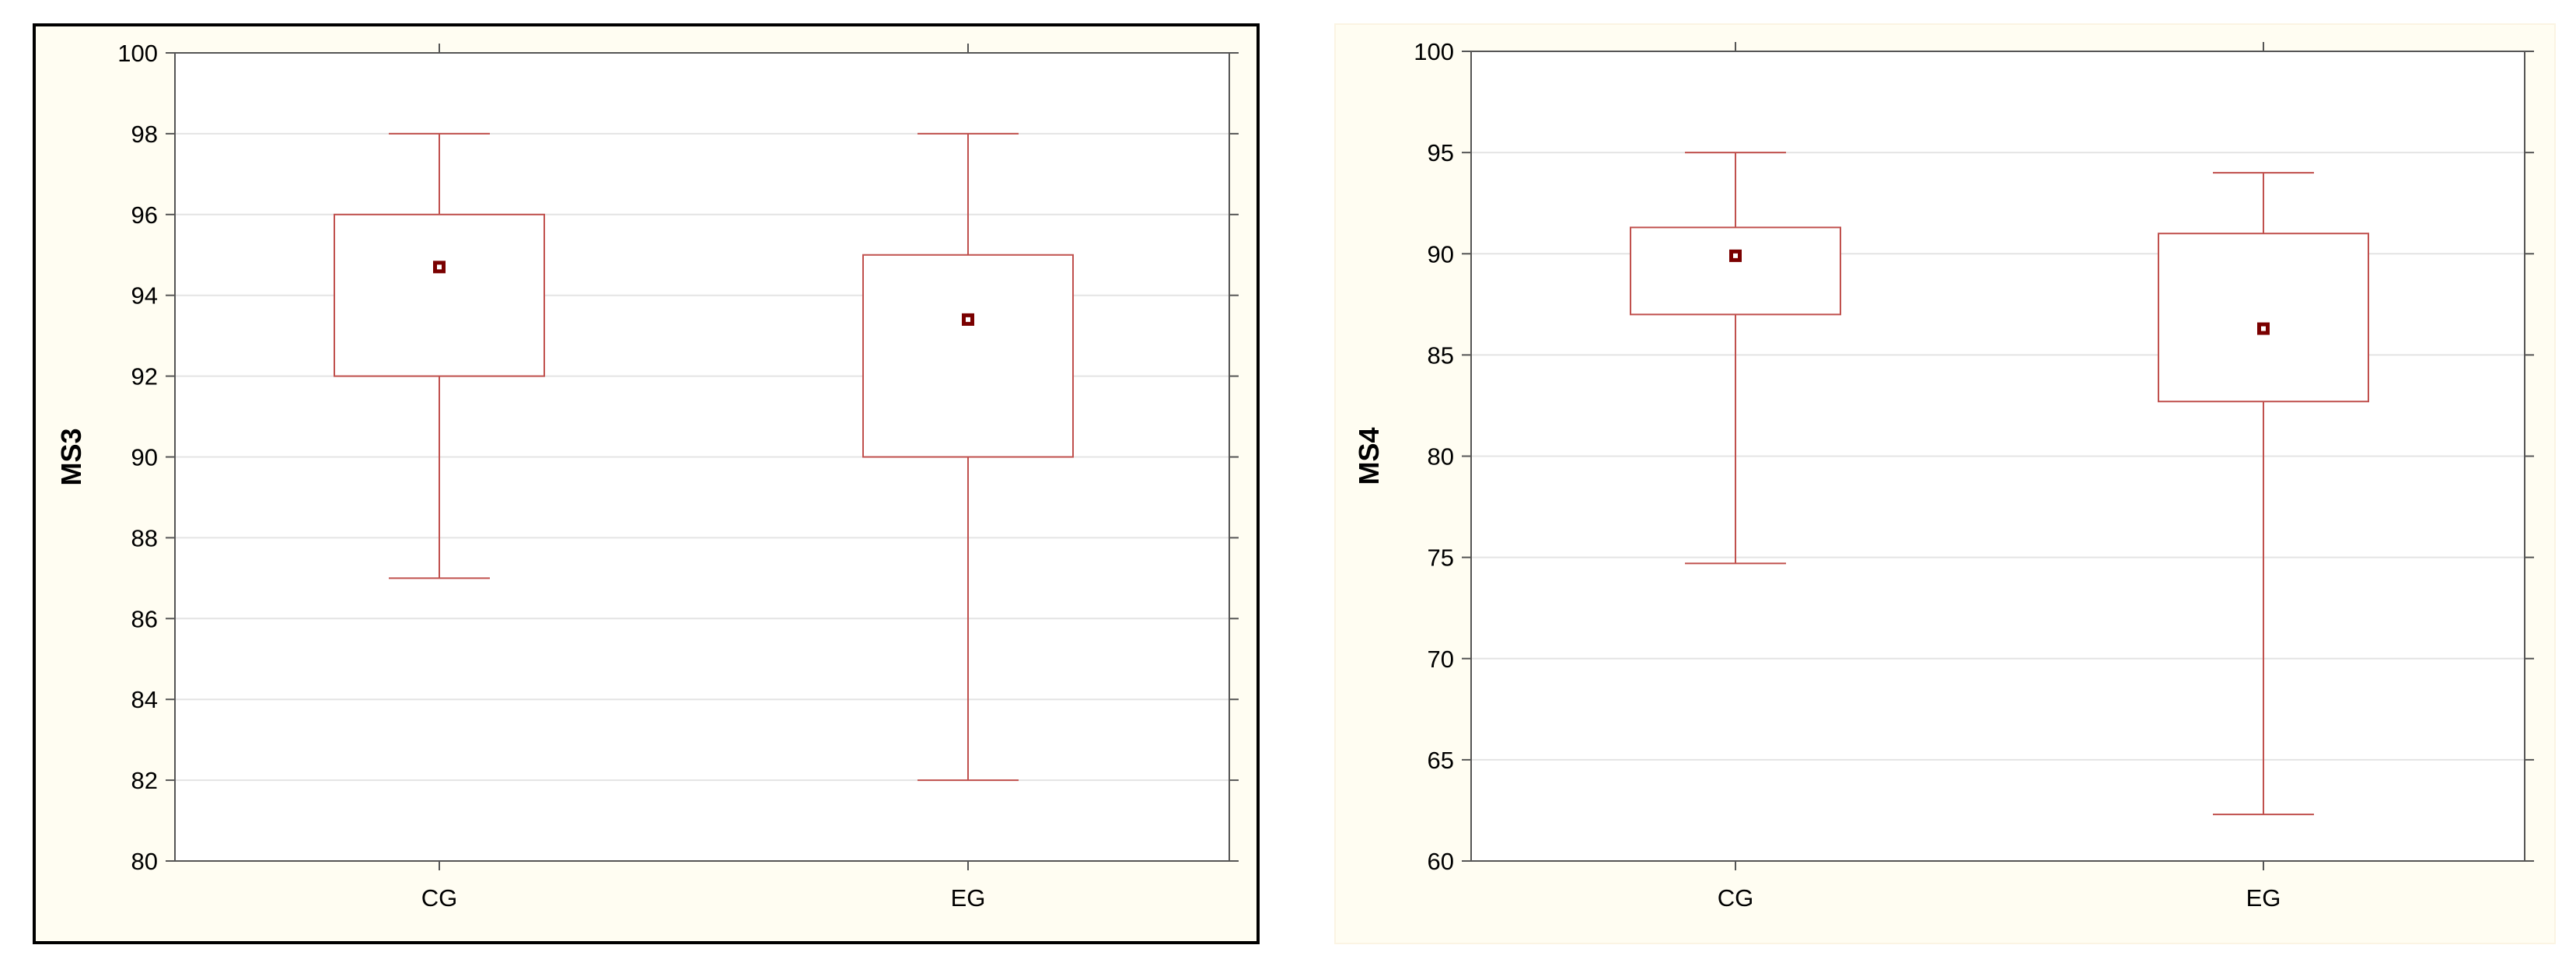  What do you see at coordinates (1441, 862) in the screenshot?
I see `y-tick-label: 60` at bounding box center [1441, 862].